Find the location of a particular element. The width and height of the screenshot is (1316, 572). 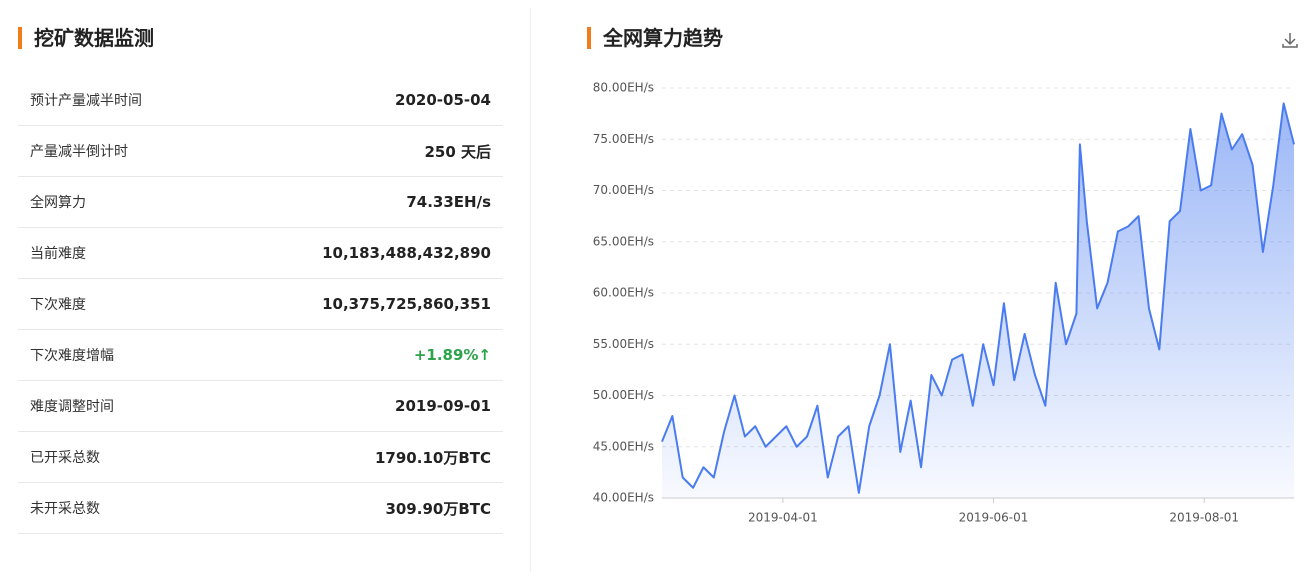

row-label: 当前难度 is located at coordinates (58, 254).